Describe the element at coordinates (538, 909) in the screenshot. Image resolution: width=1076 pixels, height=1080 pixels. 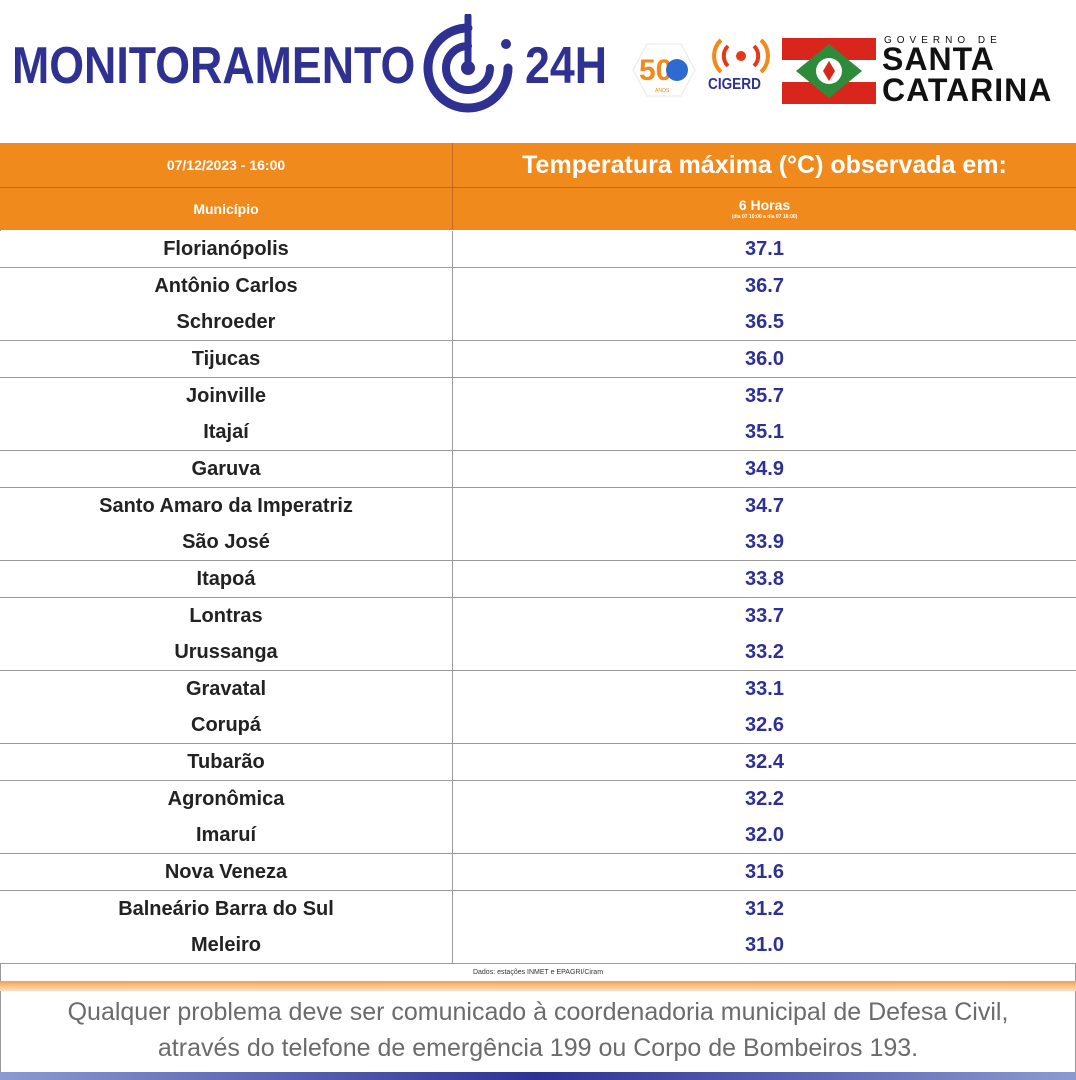
I see `table-row: Balneário Barra do Sul 31.2` at that location.